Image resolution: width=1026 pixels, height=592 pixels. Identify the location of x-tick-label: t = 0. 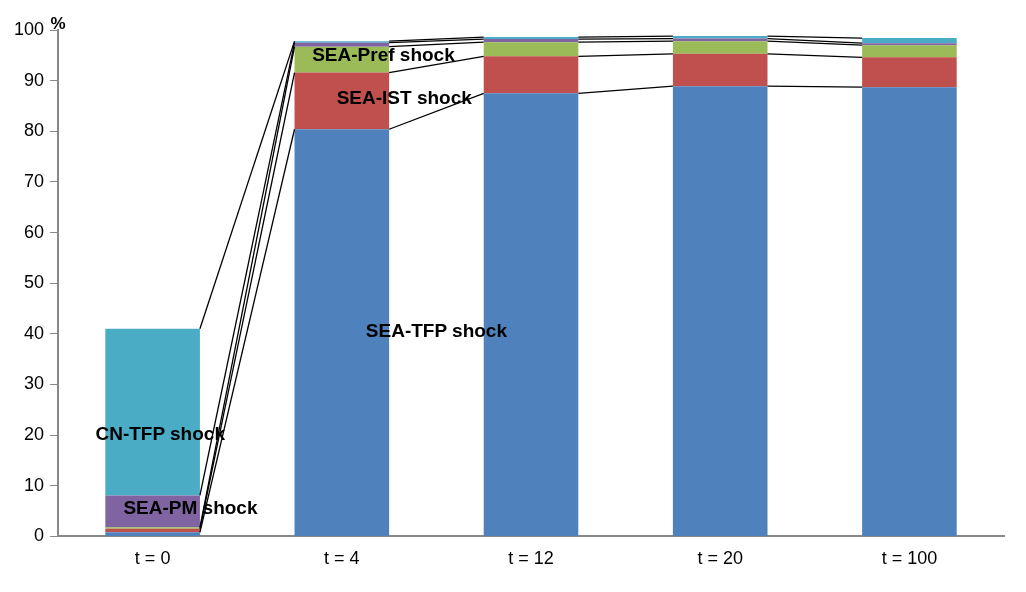
(152, 558).